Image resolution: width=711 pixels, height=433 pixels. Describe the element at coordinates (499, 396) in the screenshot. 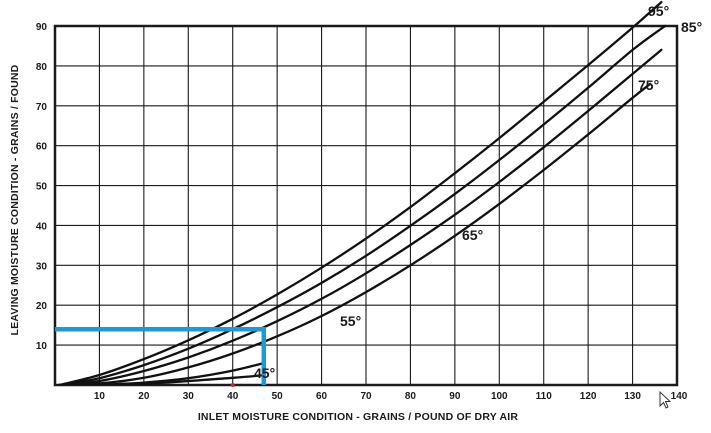

I see `x-tick-label: 100` at that location.